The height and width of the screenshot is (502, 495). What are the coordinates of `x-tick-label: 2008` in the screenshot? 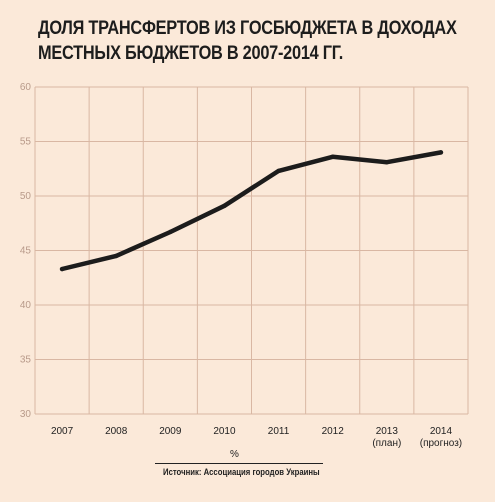 It's located at (116, 431).